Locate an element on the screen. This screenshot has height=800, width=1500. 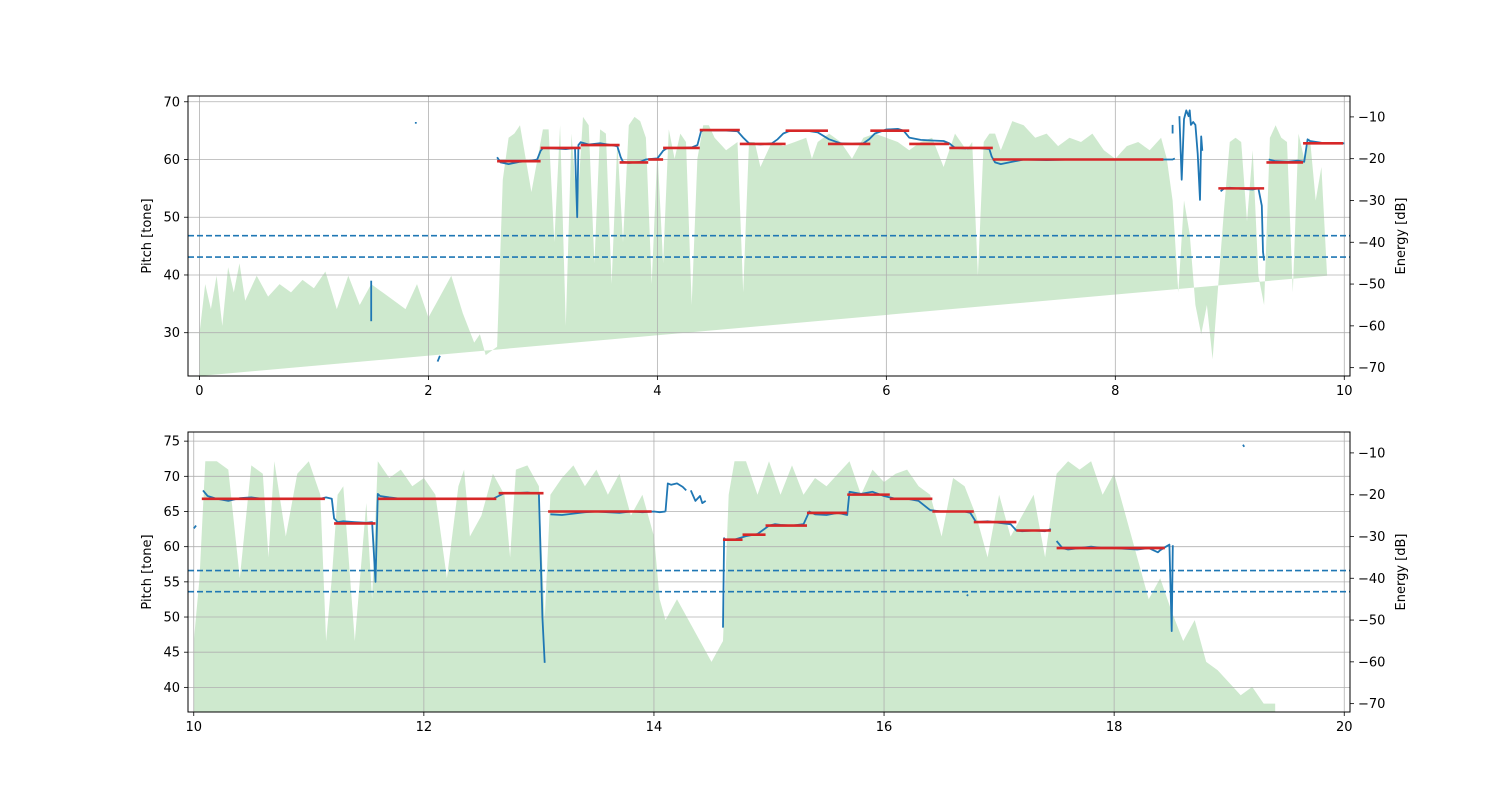
y-tick-label: 55 is located at coordinates (171, 582).